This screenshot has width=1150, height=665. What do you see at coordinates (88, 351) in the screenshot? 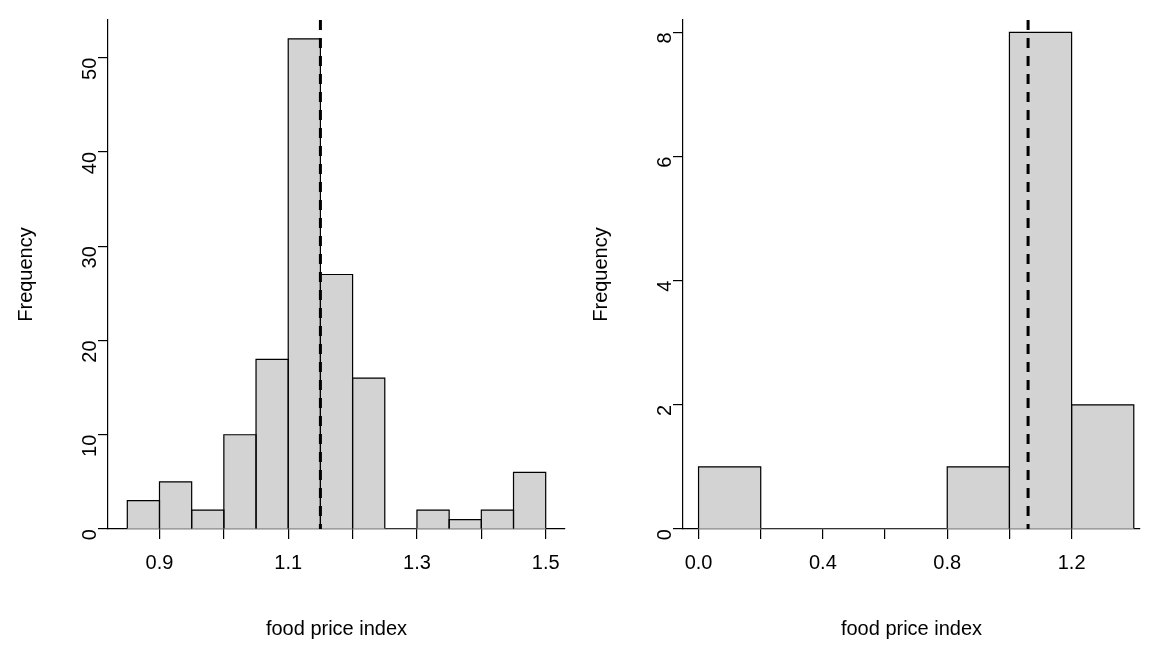
I see `y-tick-label: 20` at bounding box center [88, 351].